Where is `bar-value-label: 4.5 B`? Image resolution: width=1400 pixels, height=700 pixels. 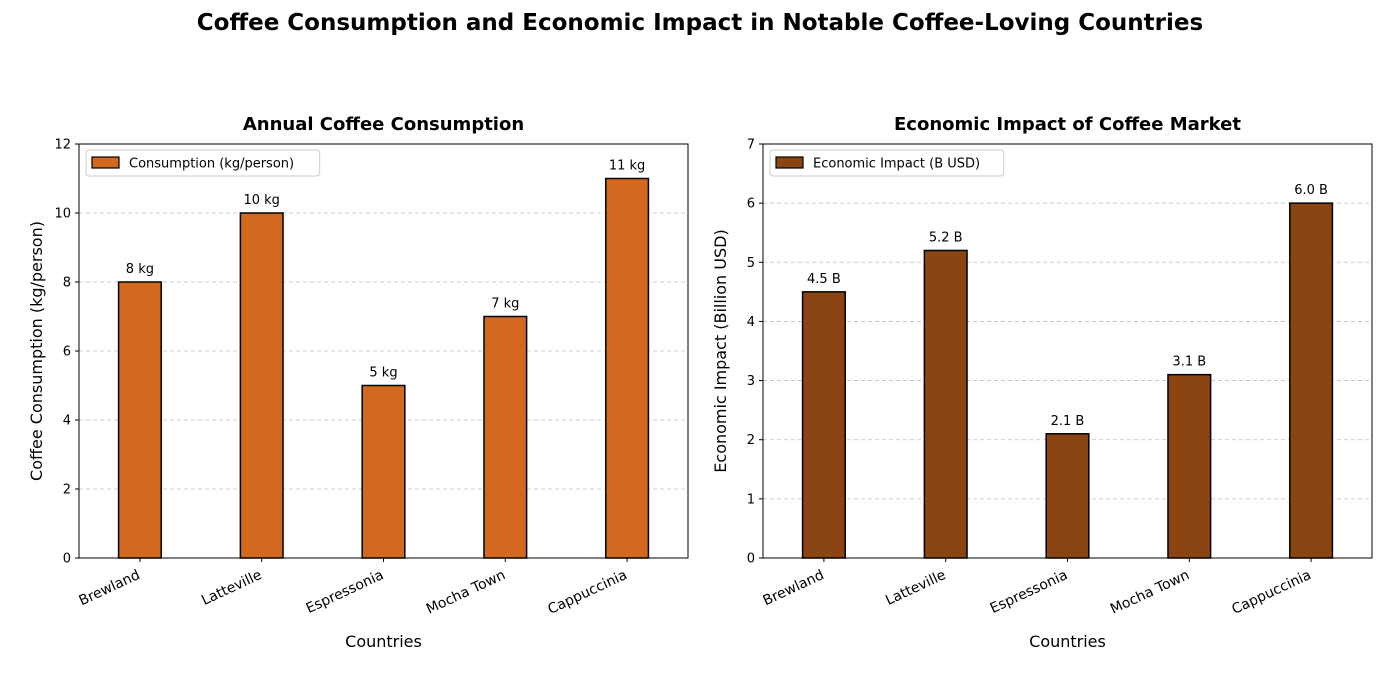 bar-value-label: 4.5 B is located at coordinates (824, 279).